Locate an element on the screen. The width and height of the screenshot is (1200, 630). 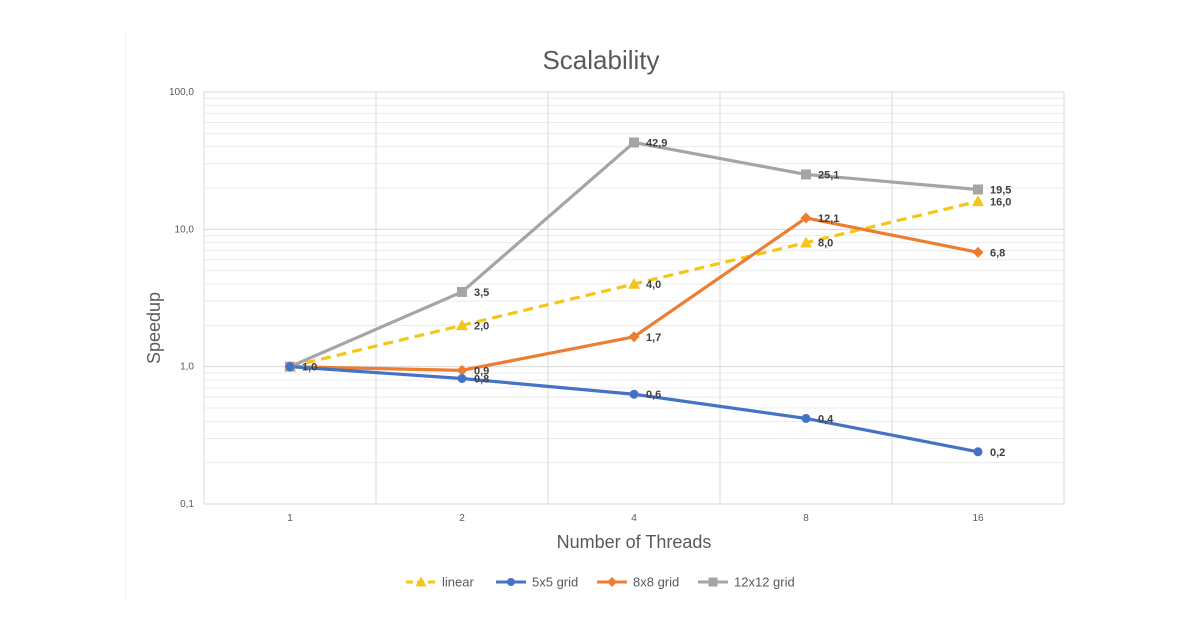
data-label-linear: 16,0 is located at coordinates (1000, 202).